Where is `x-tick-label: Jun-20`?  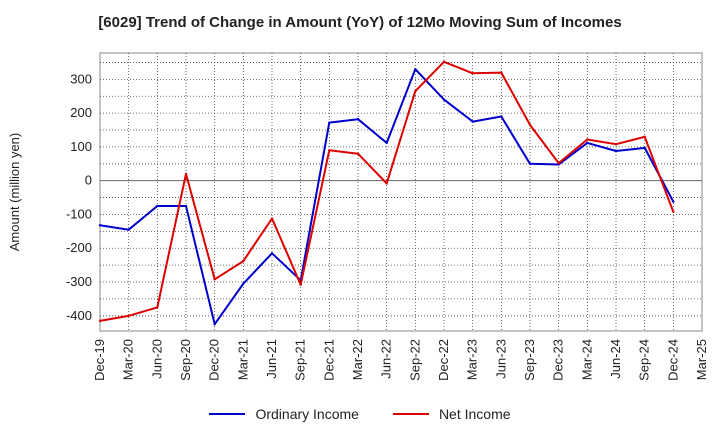
x-tick-label: Jun-20 is located at coordinates (156, 359).